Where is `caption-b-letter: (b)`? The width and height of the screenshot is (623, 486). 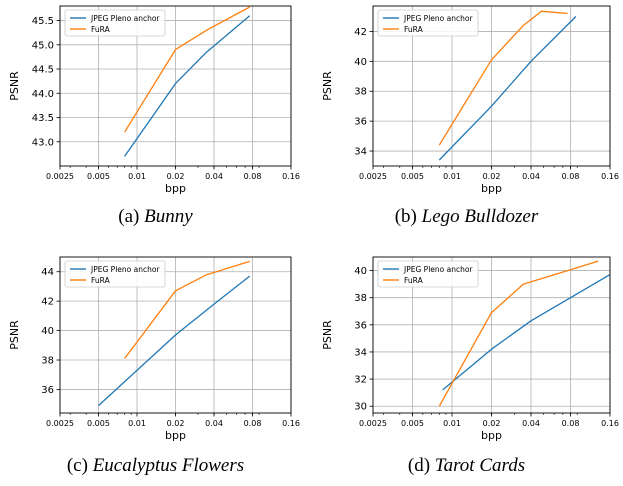
caption-b-letter: (b) is located at coordinates (405, 216).